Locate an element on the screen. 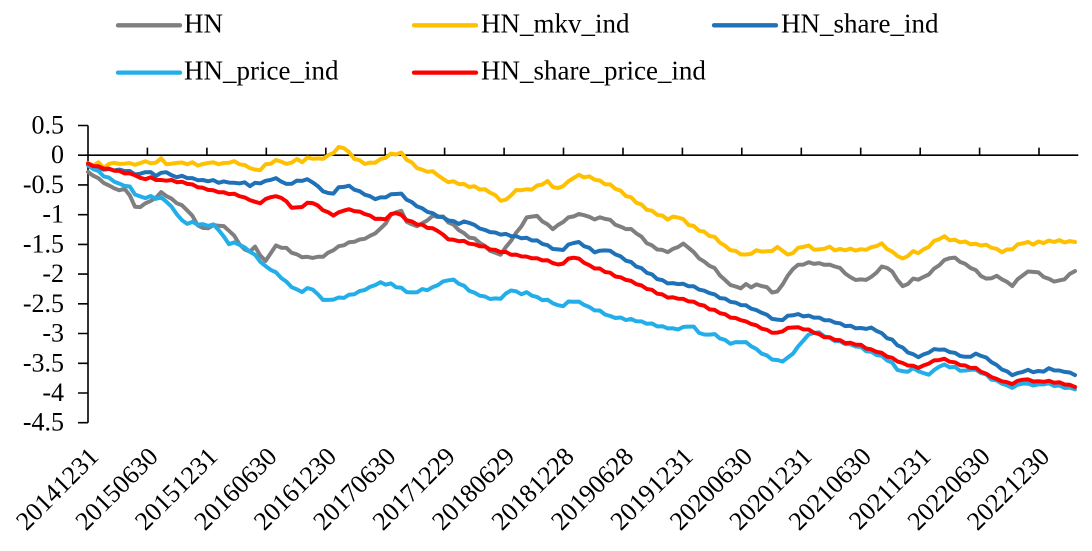 This screenshot has width=1092, height=551. svg-text: 0.5 is located at coordinates (48, 125).